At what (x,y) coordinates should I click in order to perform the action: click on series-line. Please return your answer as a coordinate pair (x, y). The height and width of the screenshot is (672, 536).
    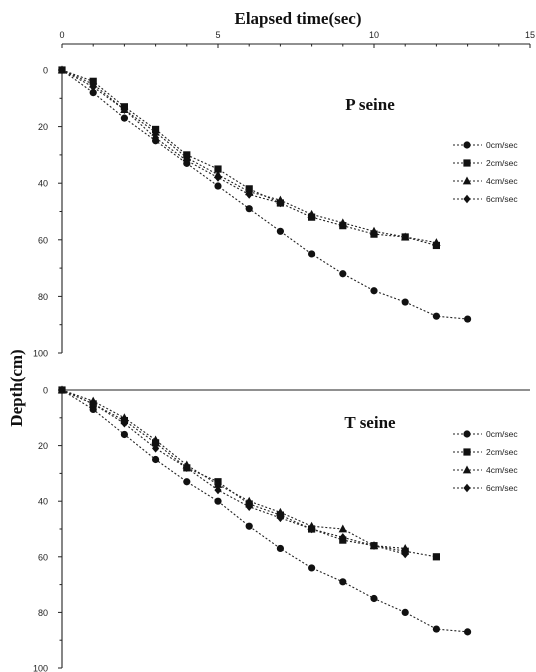
    Looking at the image, I should click on (171, 136).